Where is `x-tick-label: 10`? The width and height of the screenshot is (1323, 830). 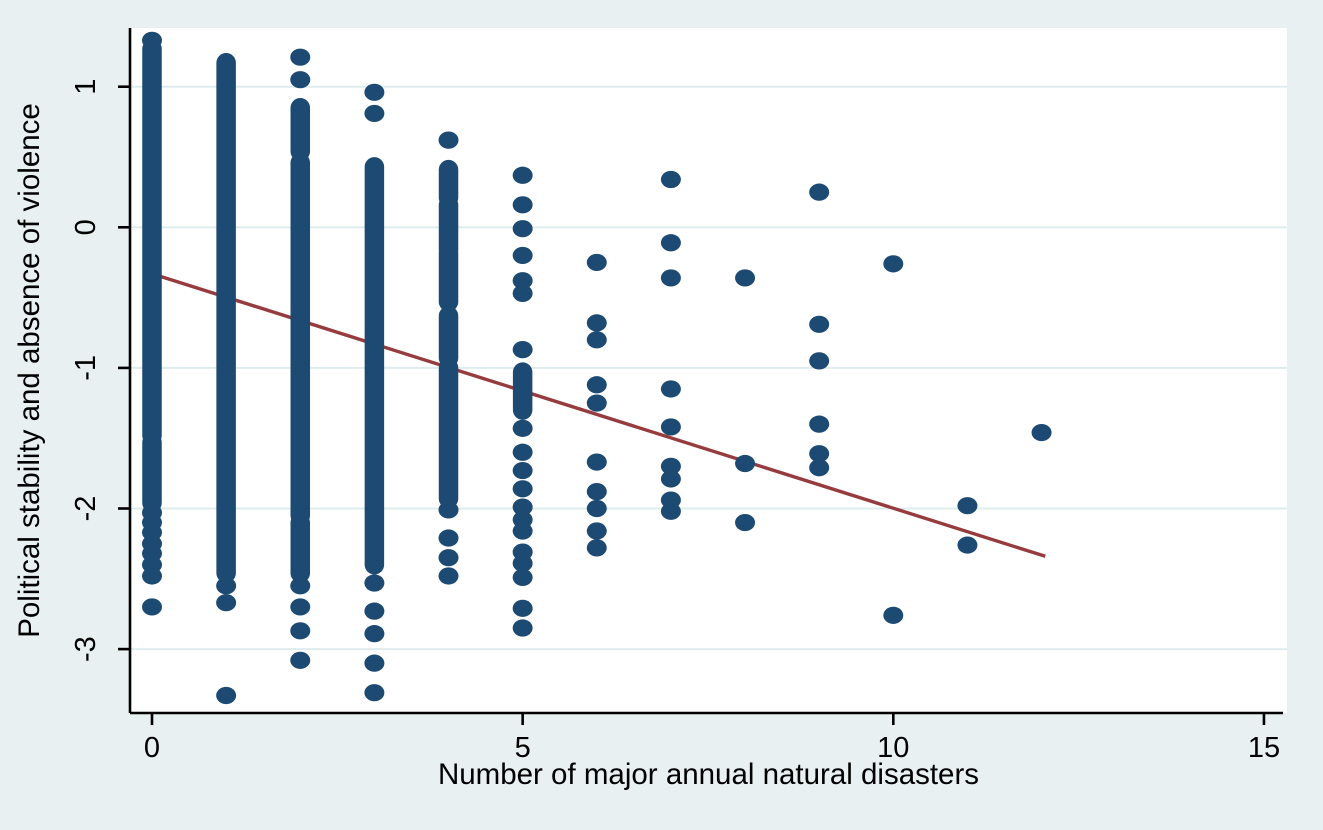 x-tick-label: 10 is located at coordinates (893, 748).